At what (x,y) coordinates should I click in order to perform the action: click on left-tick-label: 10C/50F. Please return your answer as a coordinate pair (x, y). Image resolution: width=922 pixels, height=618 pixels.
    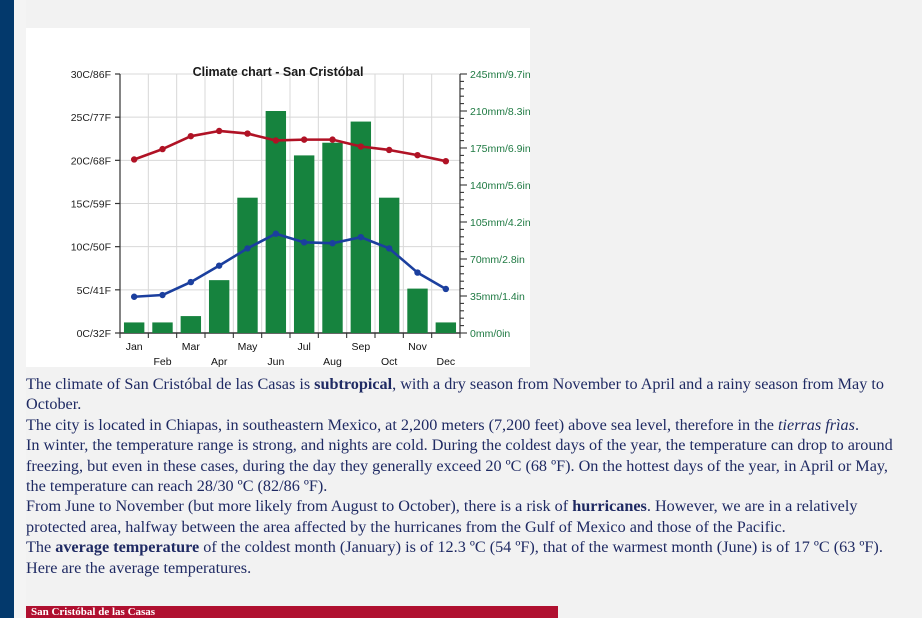
    Looking at the image, I should click on (91, 248).